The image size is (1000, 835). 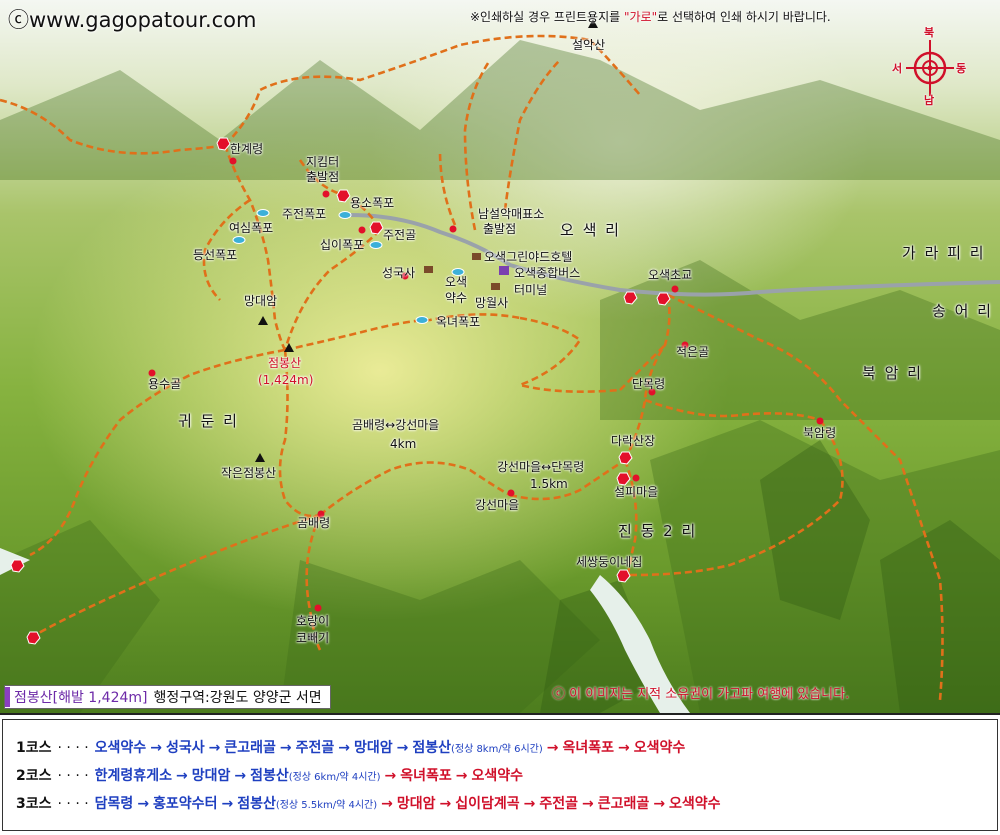 I want to click on label-gwidunri: 귀 둔 리, so click(x=208, y=421).